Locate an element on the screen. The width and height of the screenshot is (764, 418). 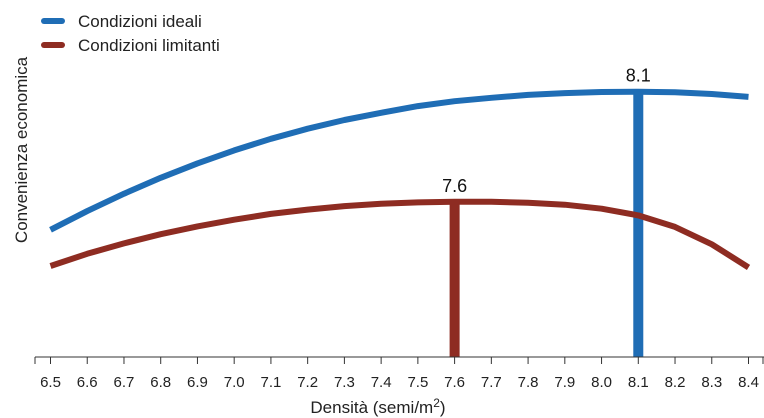
legend-label-limiting: Condizioni limitanti is located at coordinates (149, 45).